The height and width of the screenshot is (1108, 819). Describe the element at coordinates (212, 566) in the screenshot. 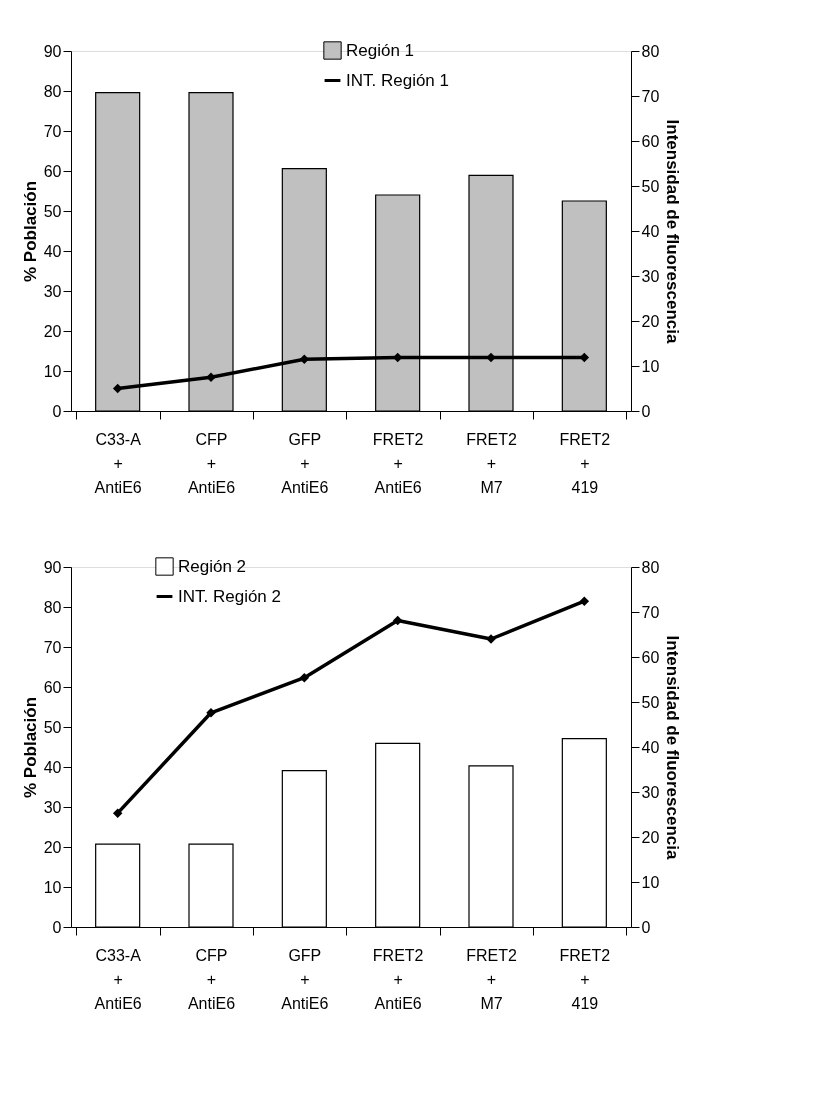

I see `legend-label: Región 2` at that location.